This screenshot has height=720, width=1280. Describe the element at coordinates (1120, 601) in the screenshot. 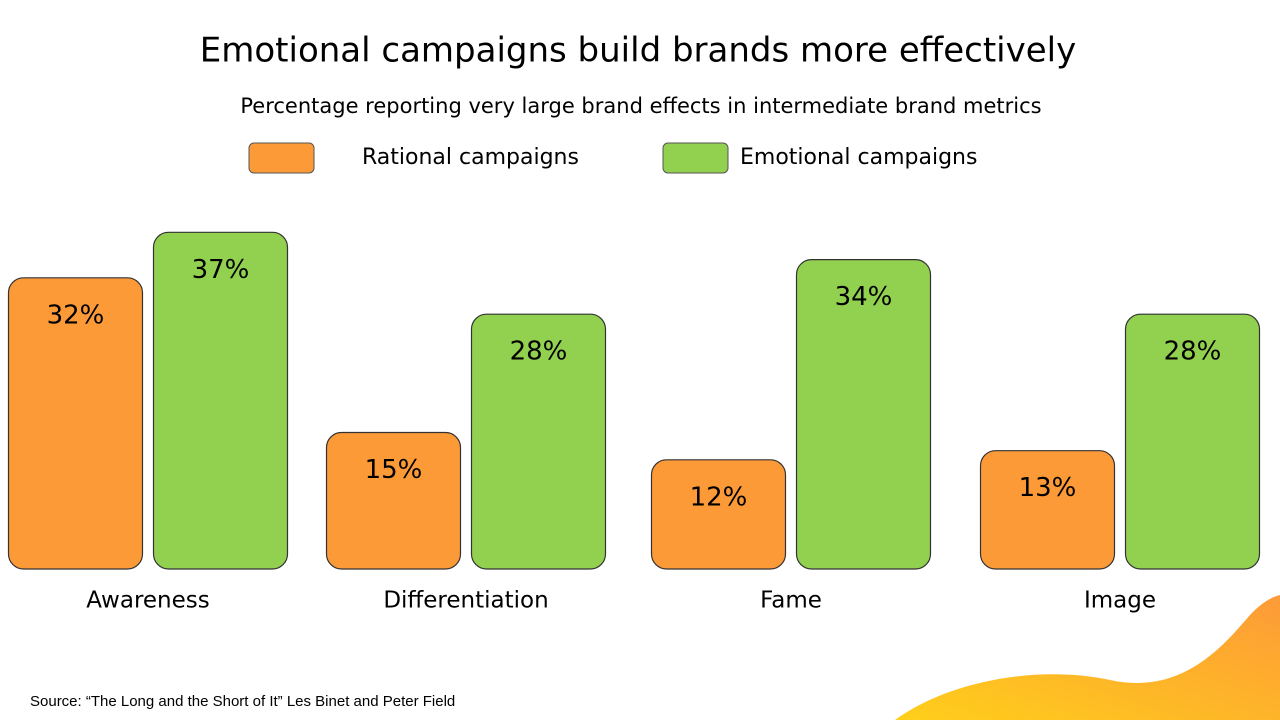

I see `x-tick-label: Image` at that location.